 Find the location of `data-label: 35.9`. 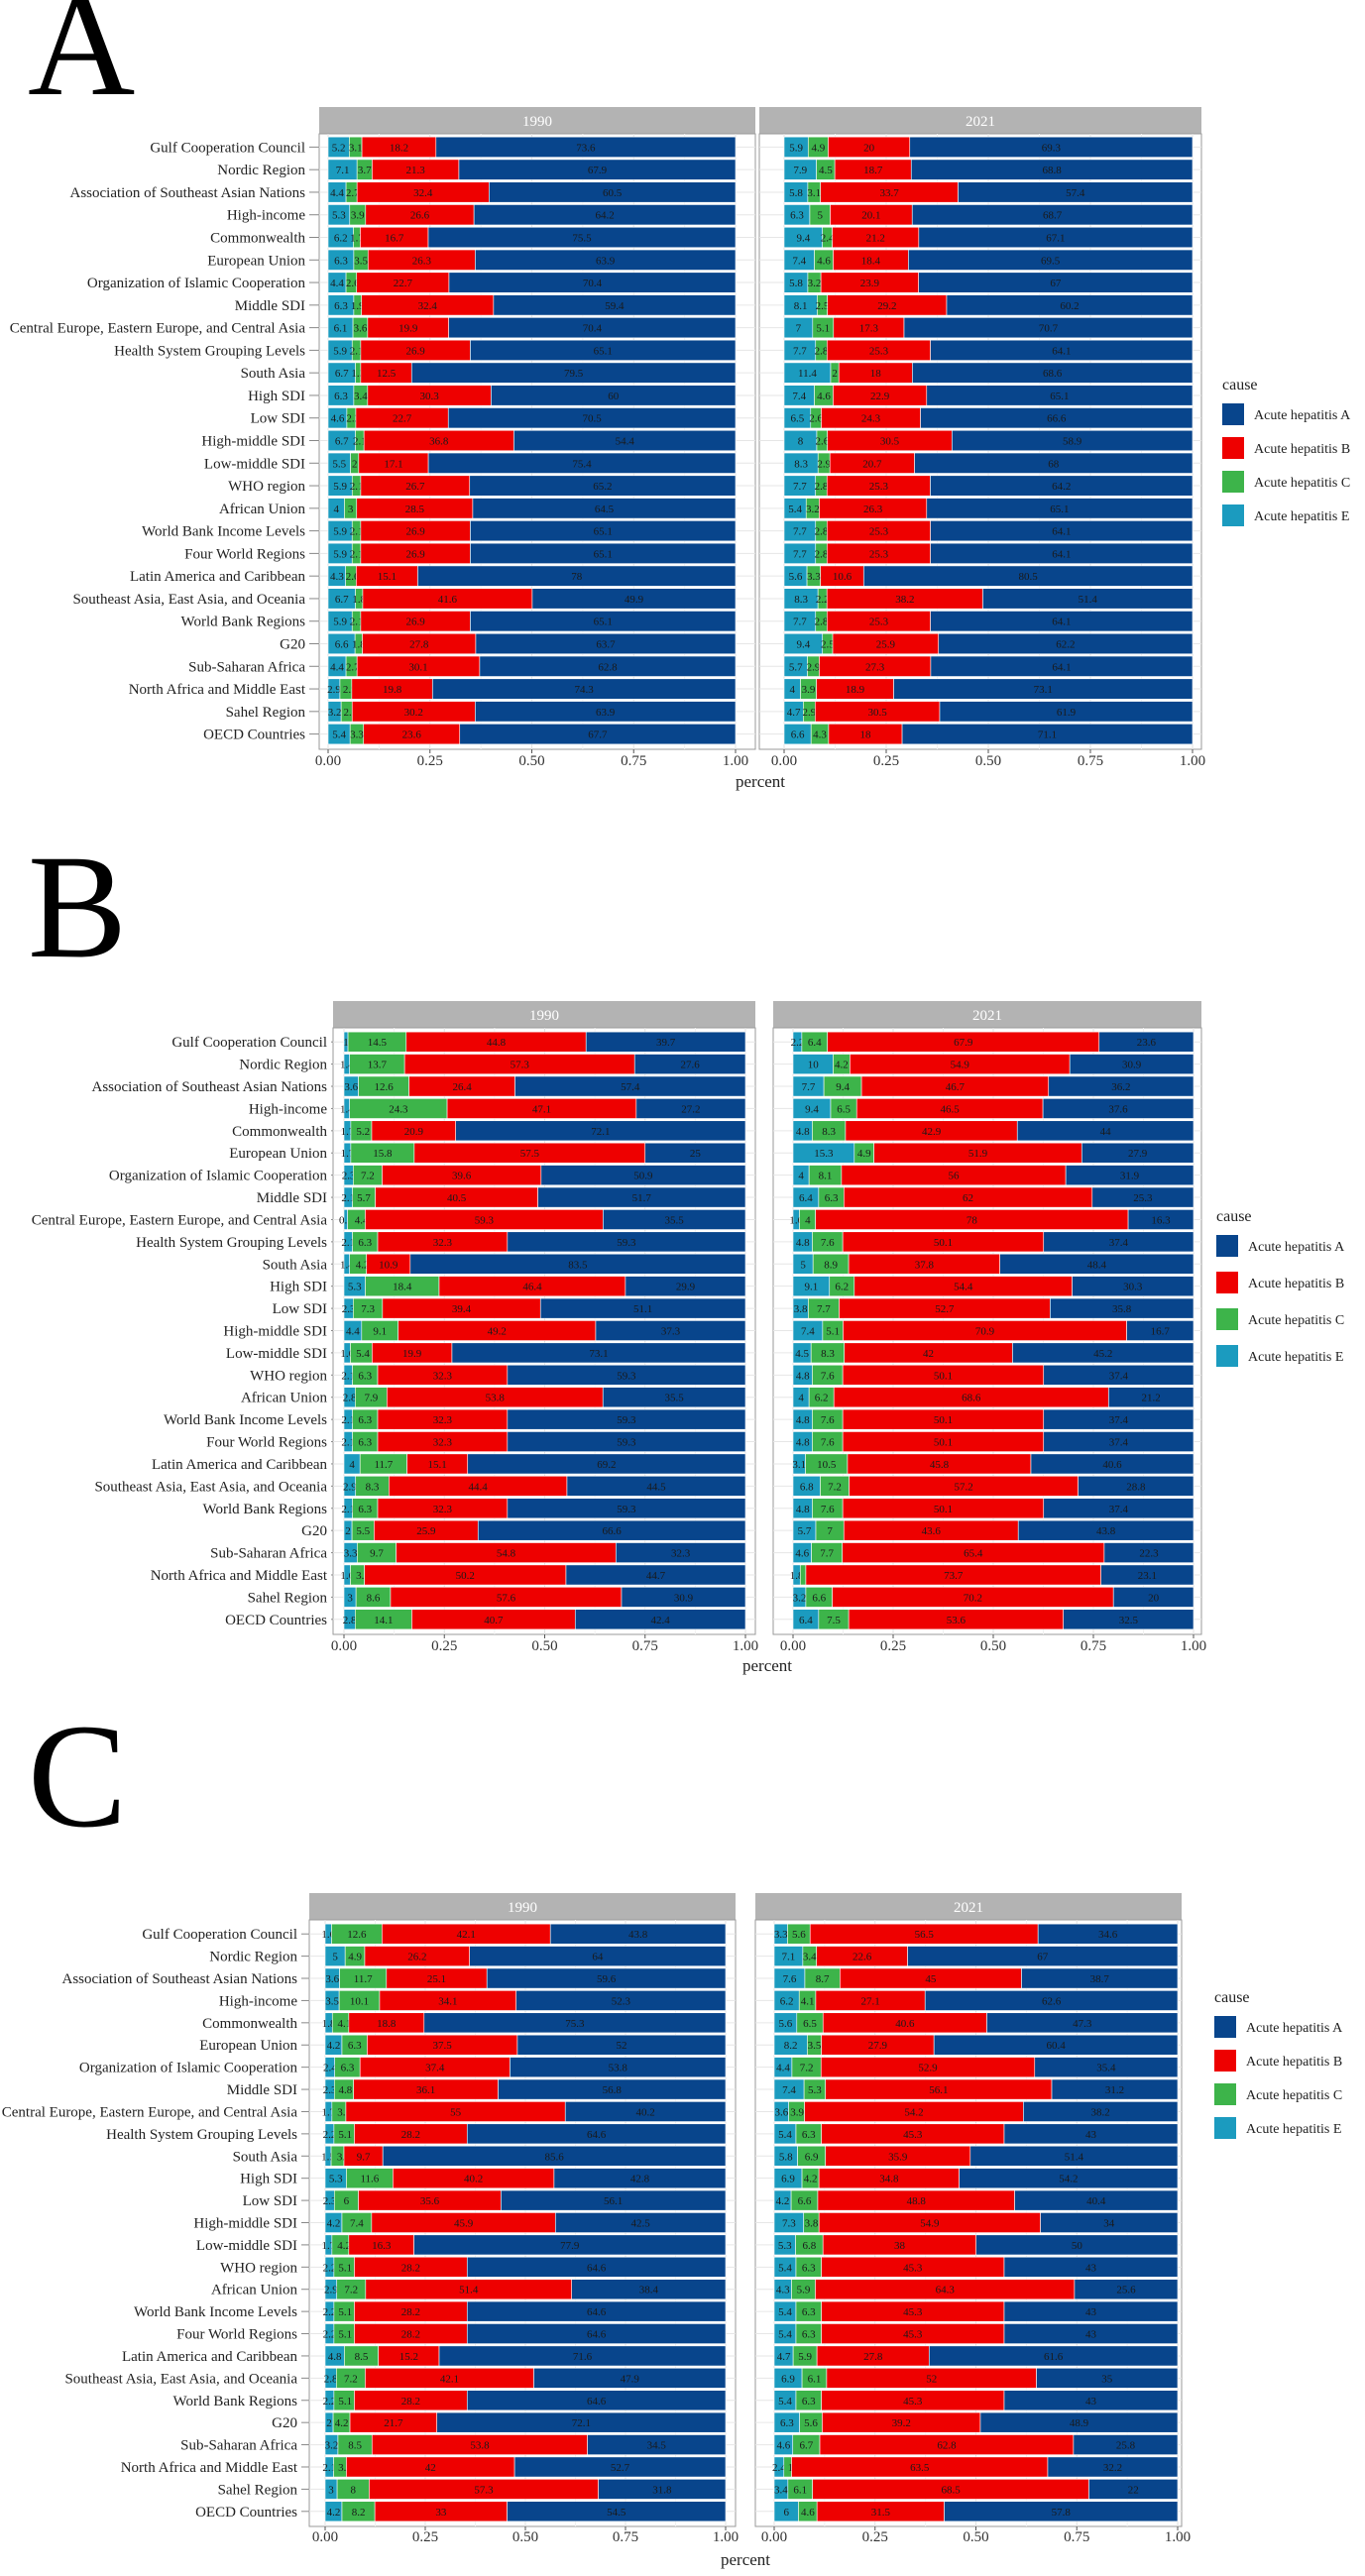

data-label: 35.9 is located at coordinates (898, 2157).